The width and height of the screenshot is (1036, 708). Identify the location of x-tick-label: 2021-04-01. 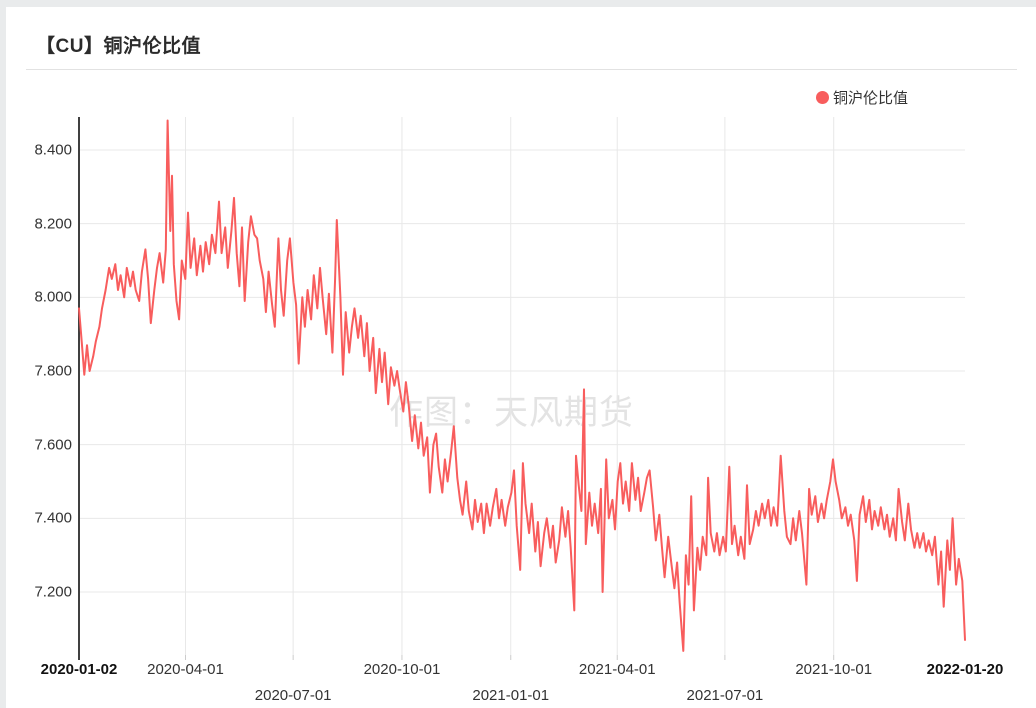
(617, 669).